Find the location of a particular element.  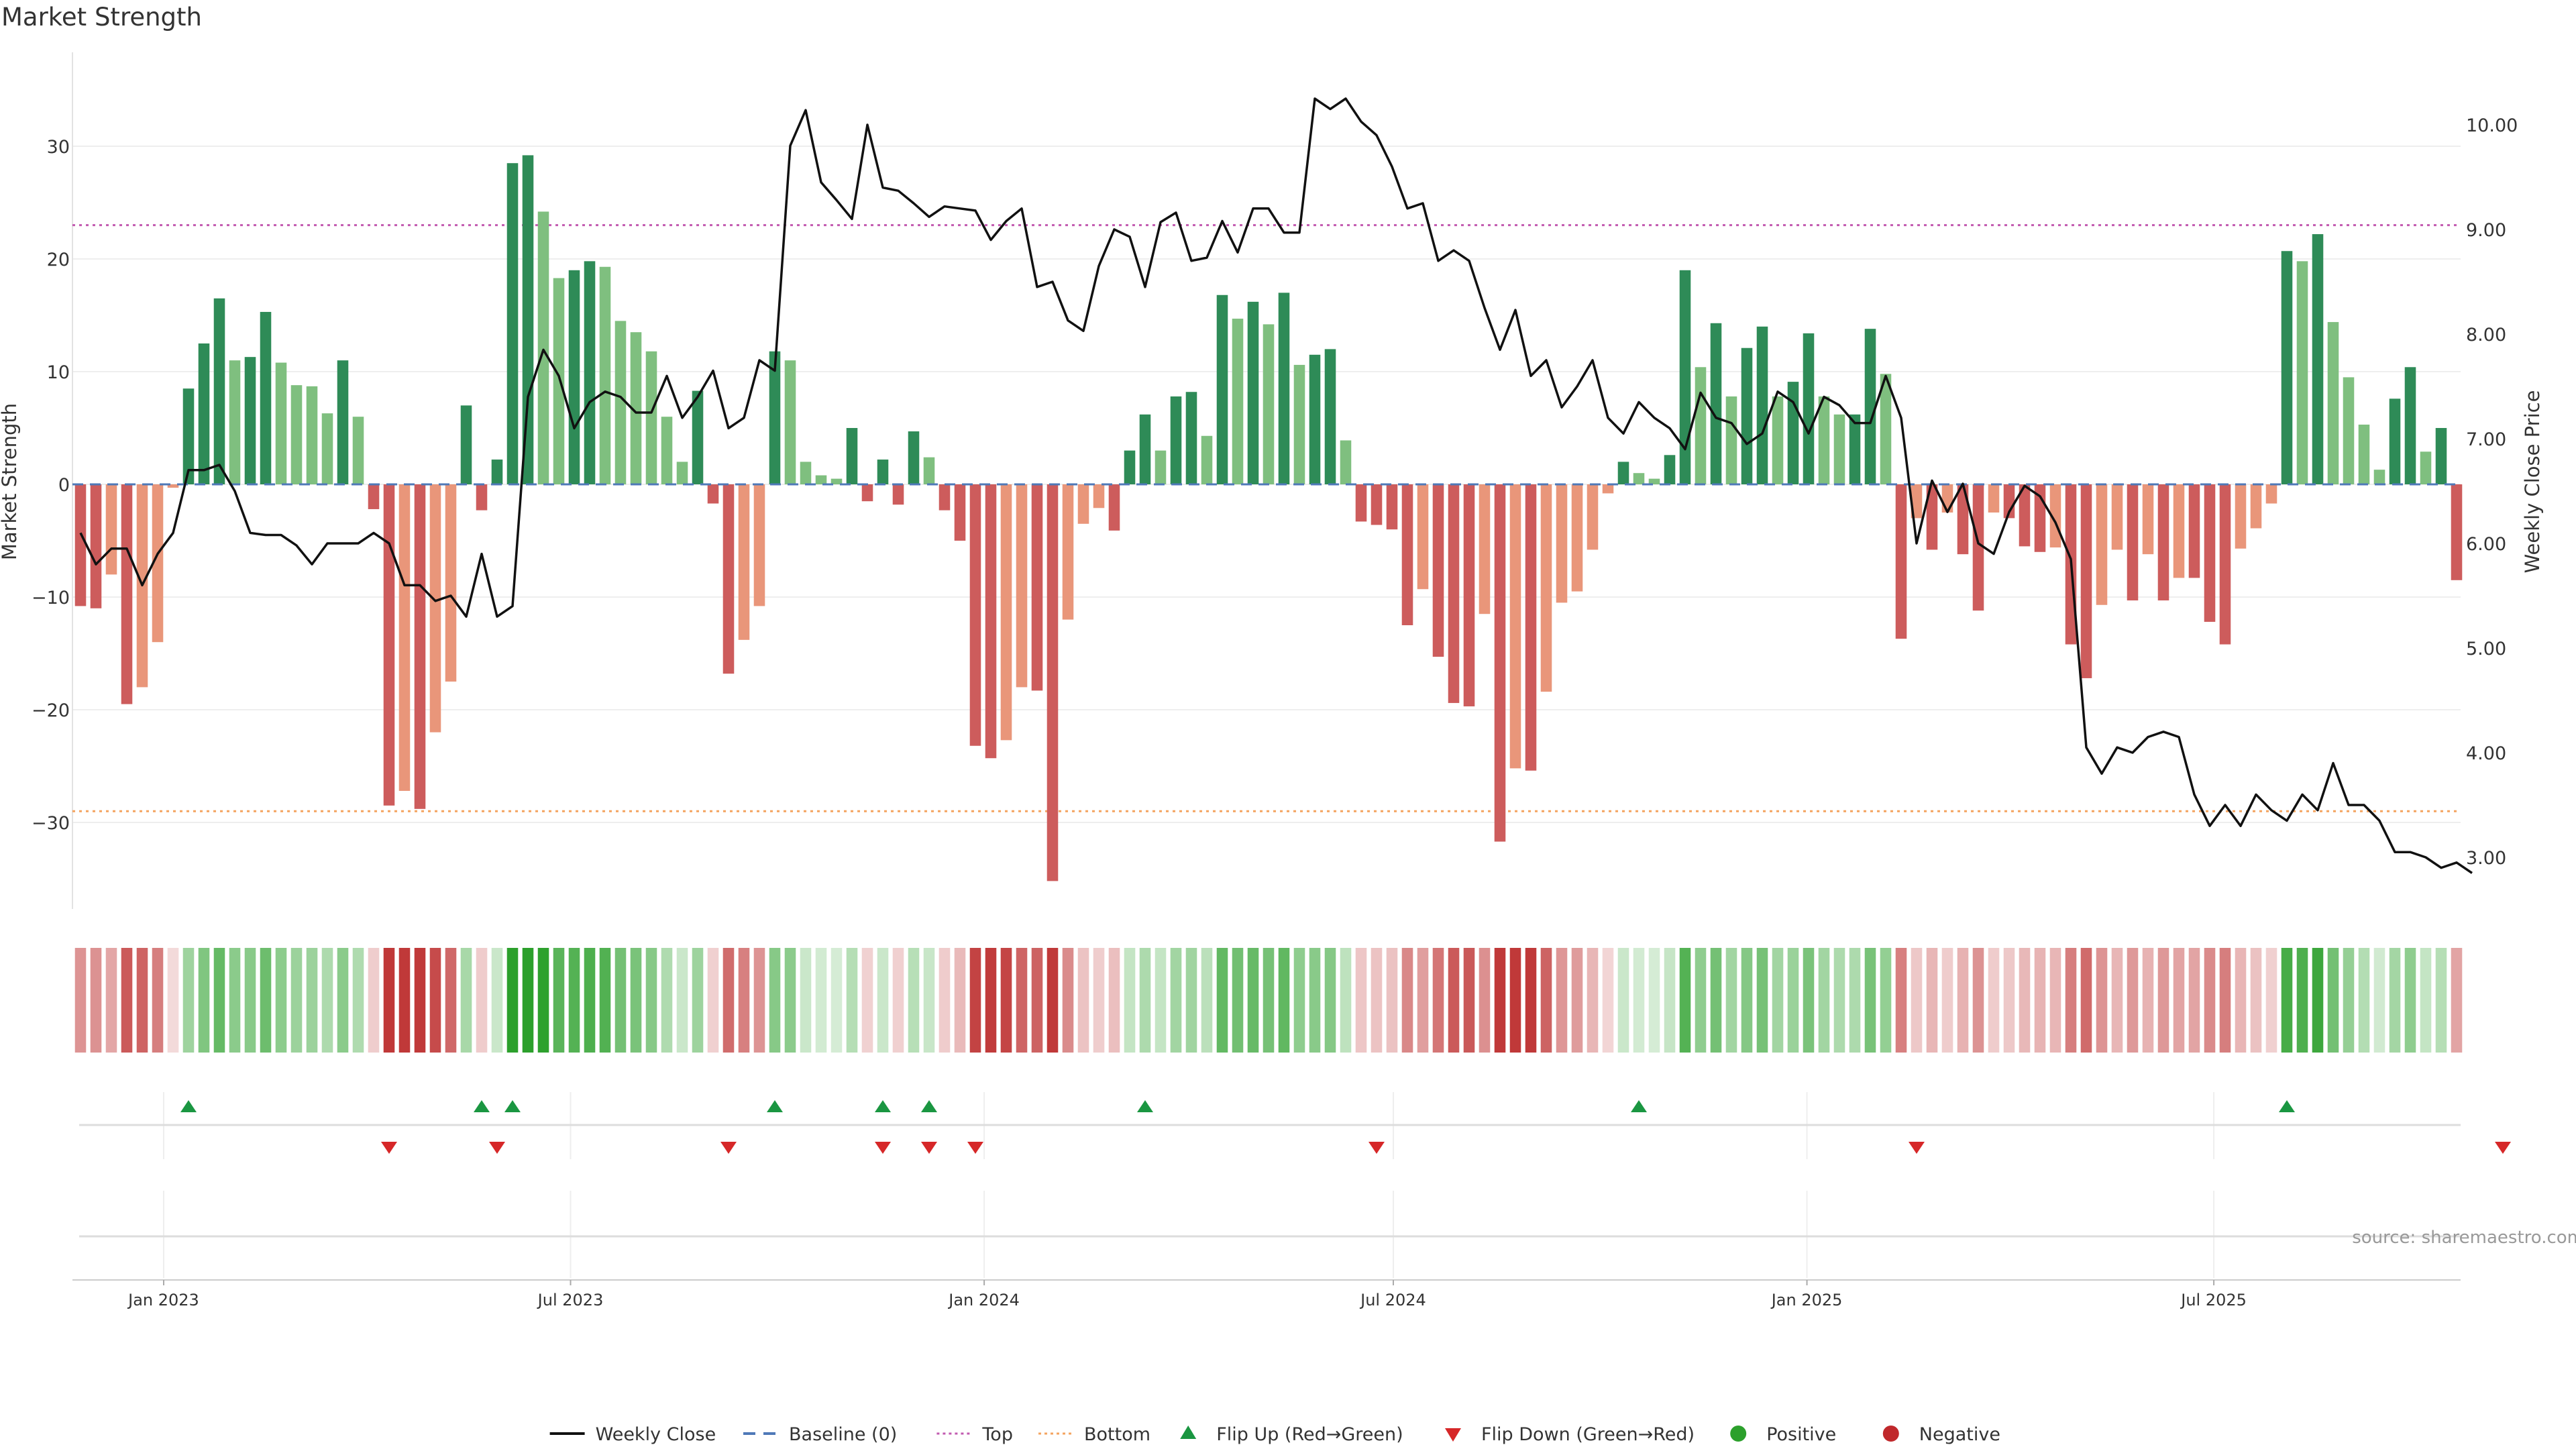

source-label: source: sharemaestro.com is located at coordinates (2464, 1238).